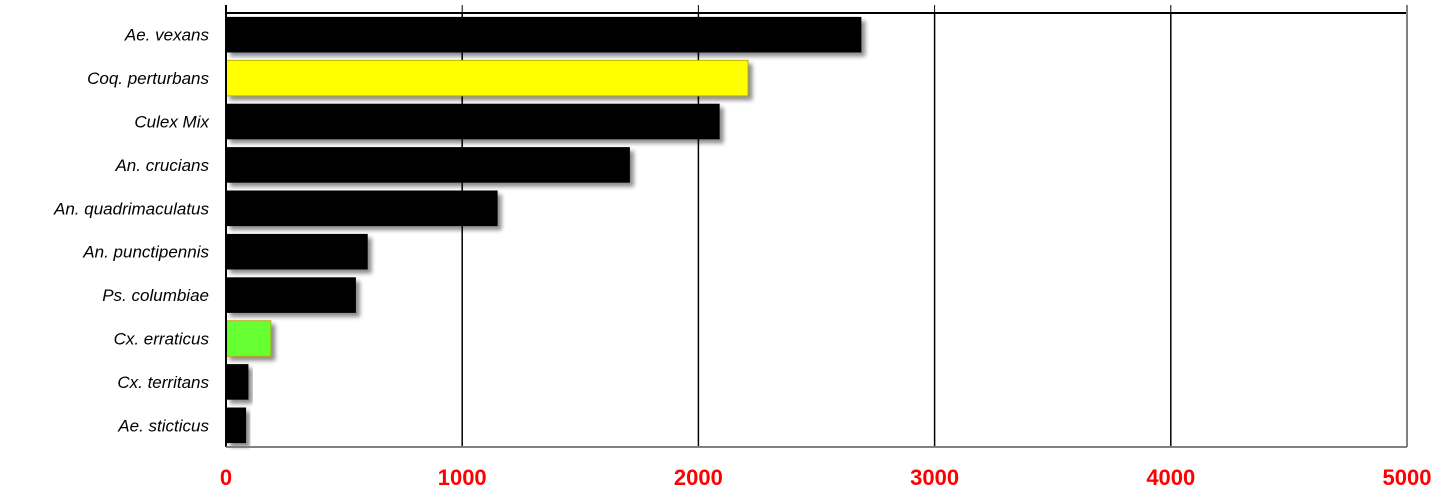 The height and width of the screenshot is (503, 1446). I want to click on category-label: An. punctipennis, so click(145, 252).